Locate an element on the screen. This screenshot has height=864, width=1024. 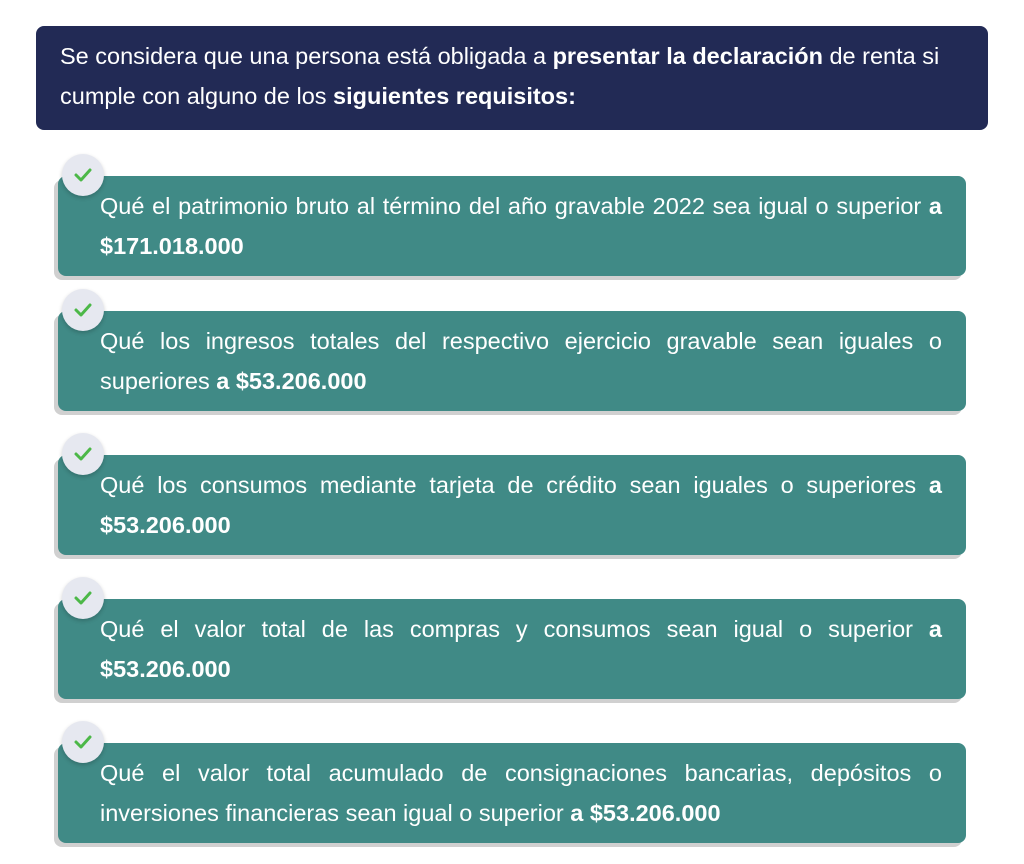
requirement-amount: a $171.018.000 is located at coordinates (521, 226).